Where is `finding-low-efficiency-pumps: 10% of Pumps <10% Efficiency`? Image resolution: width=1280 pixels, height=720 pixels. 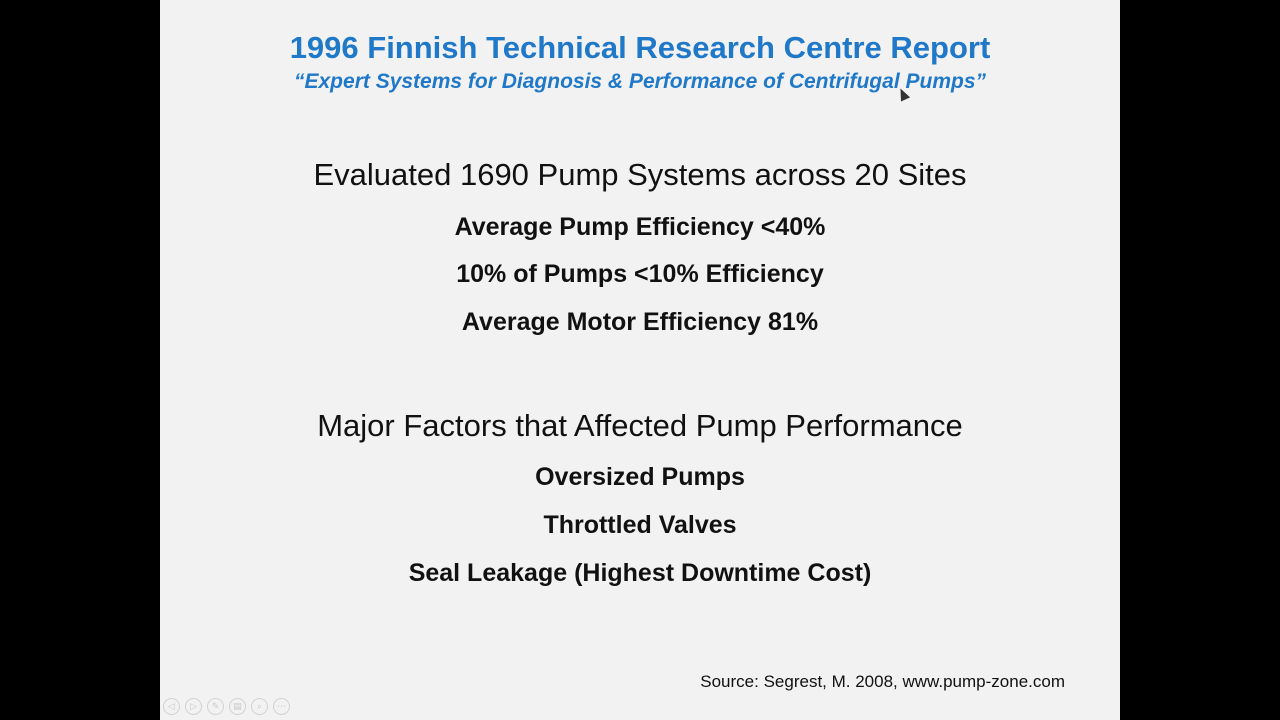 finding-low-efficiency-pumps: 10% of Pumps <10% Efficiency is located at coordinates (640, 274).